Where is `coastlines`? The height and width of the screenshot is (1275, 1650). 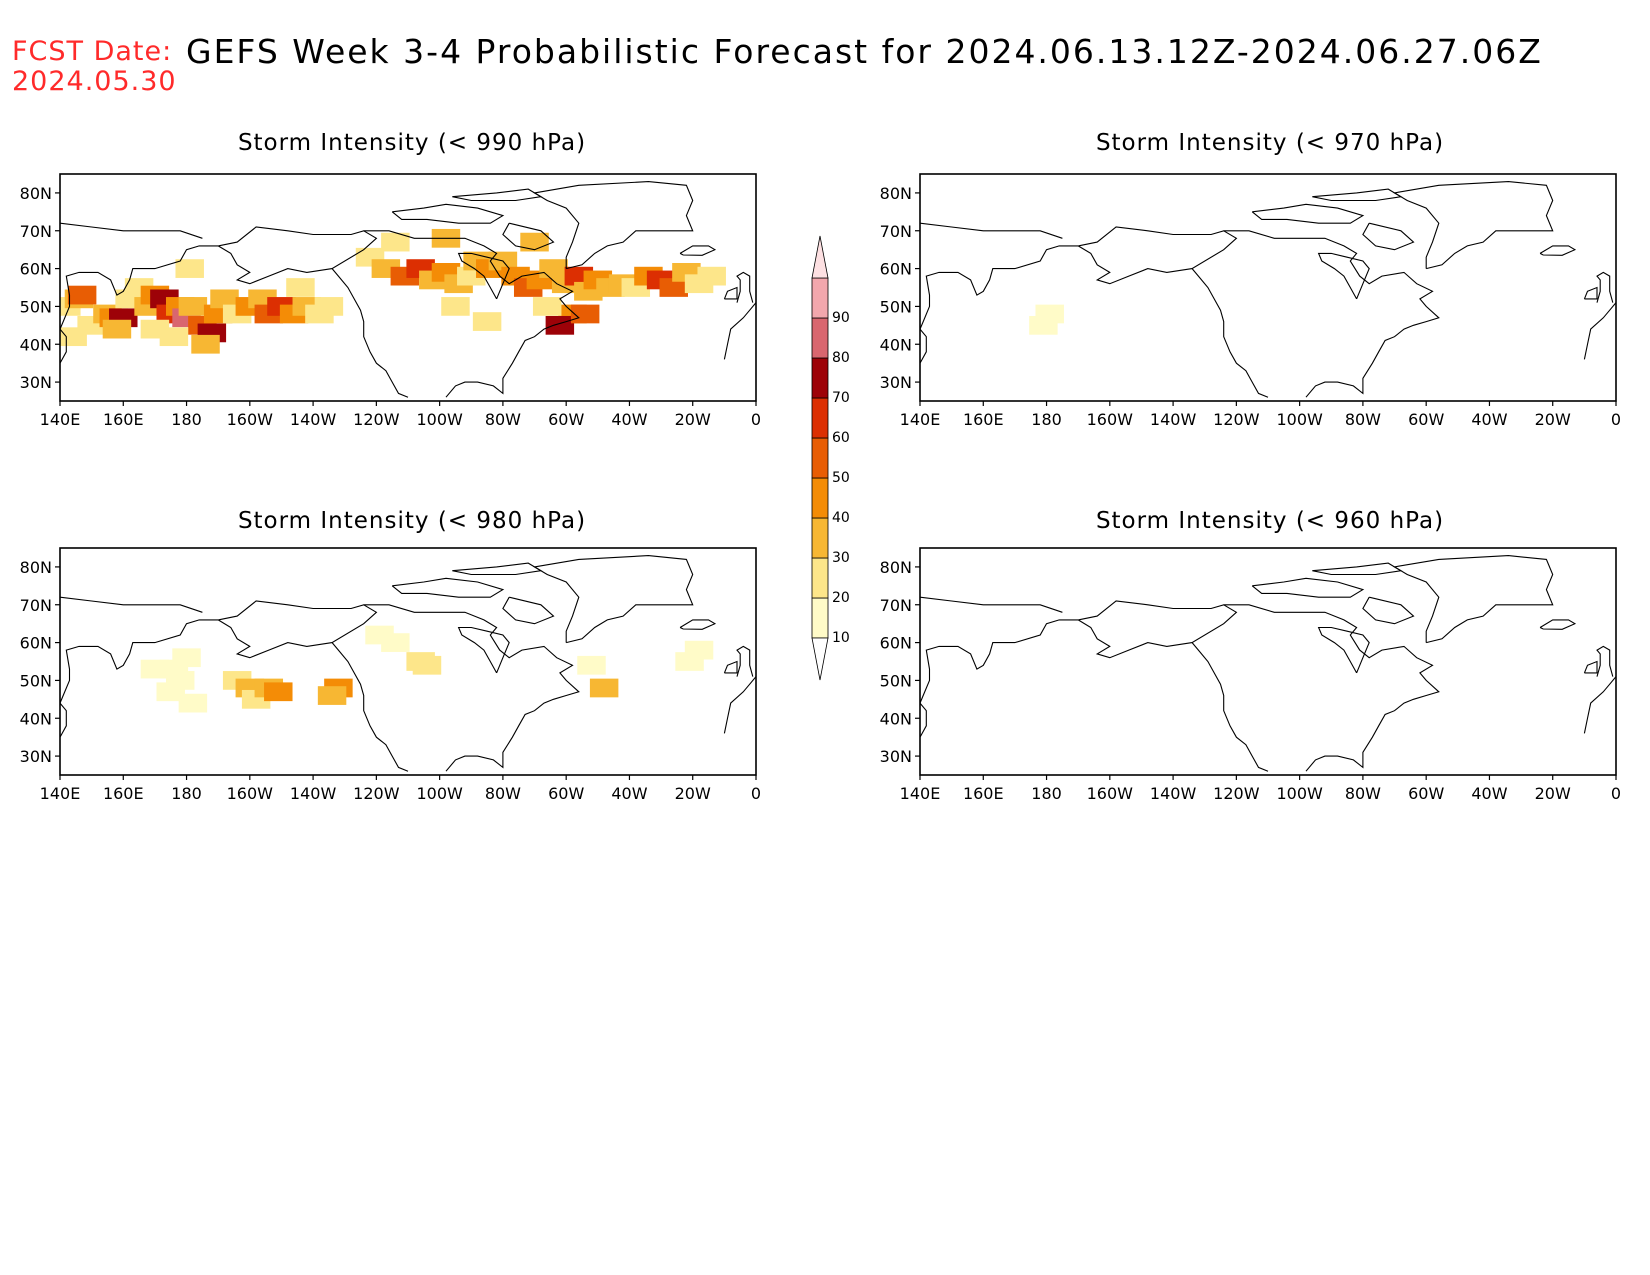
coastlines is located at coordinates (1268, 289).